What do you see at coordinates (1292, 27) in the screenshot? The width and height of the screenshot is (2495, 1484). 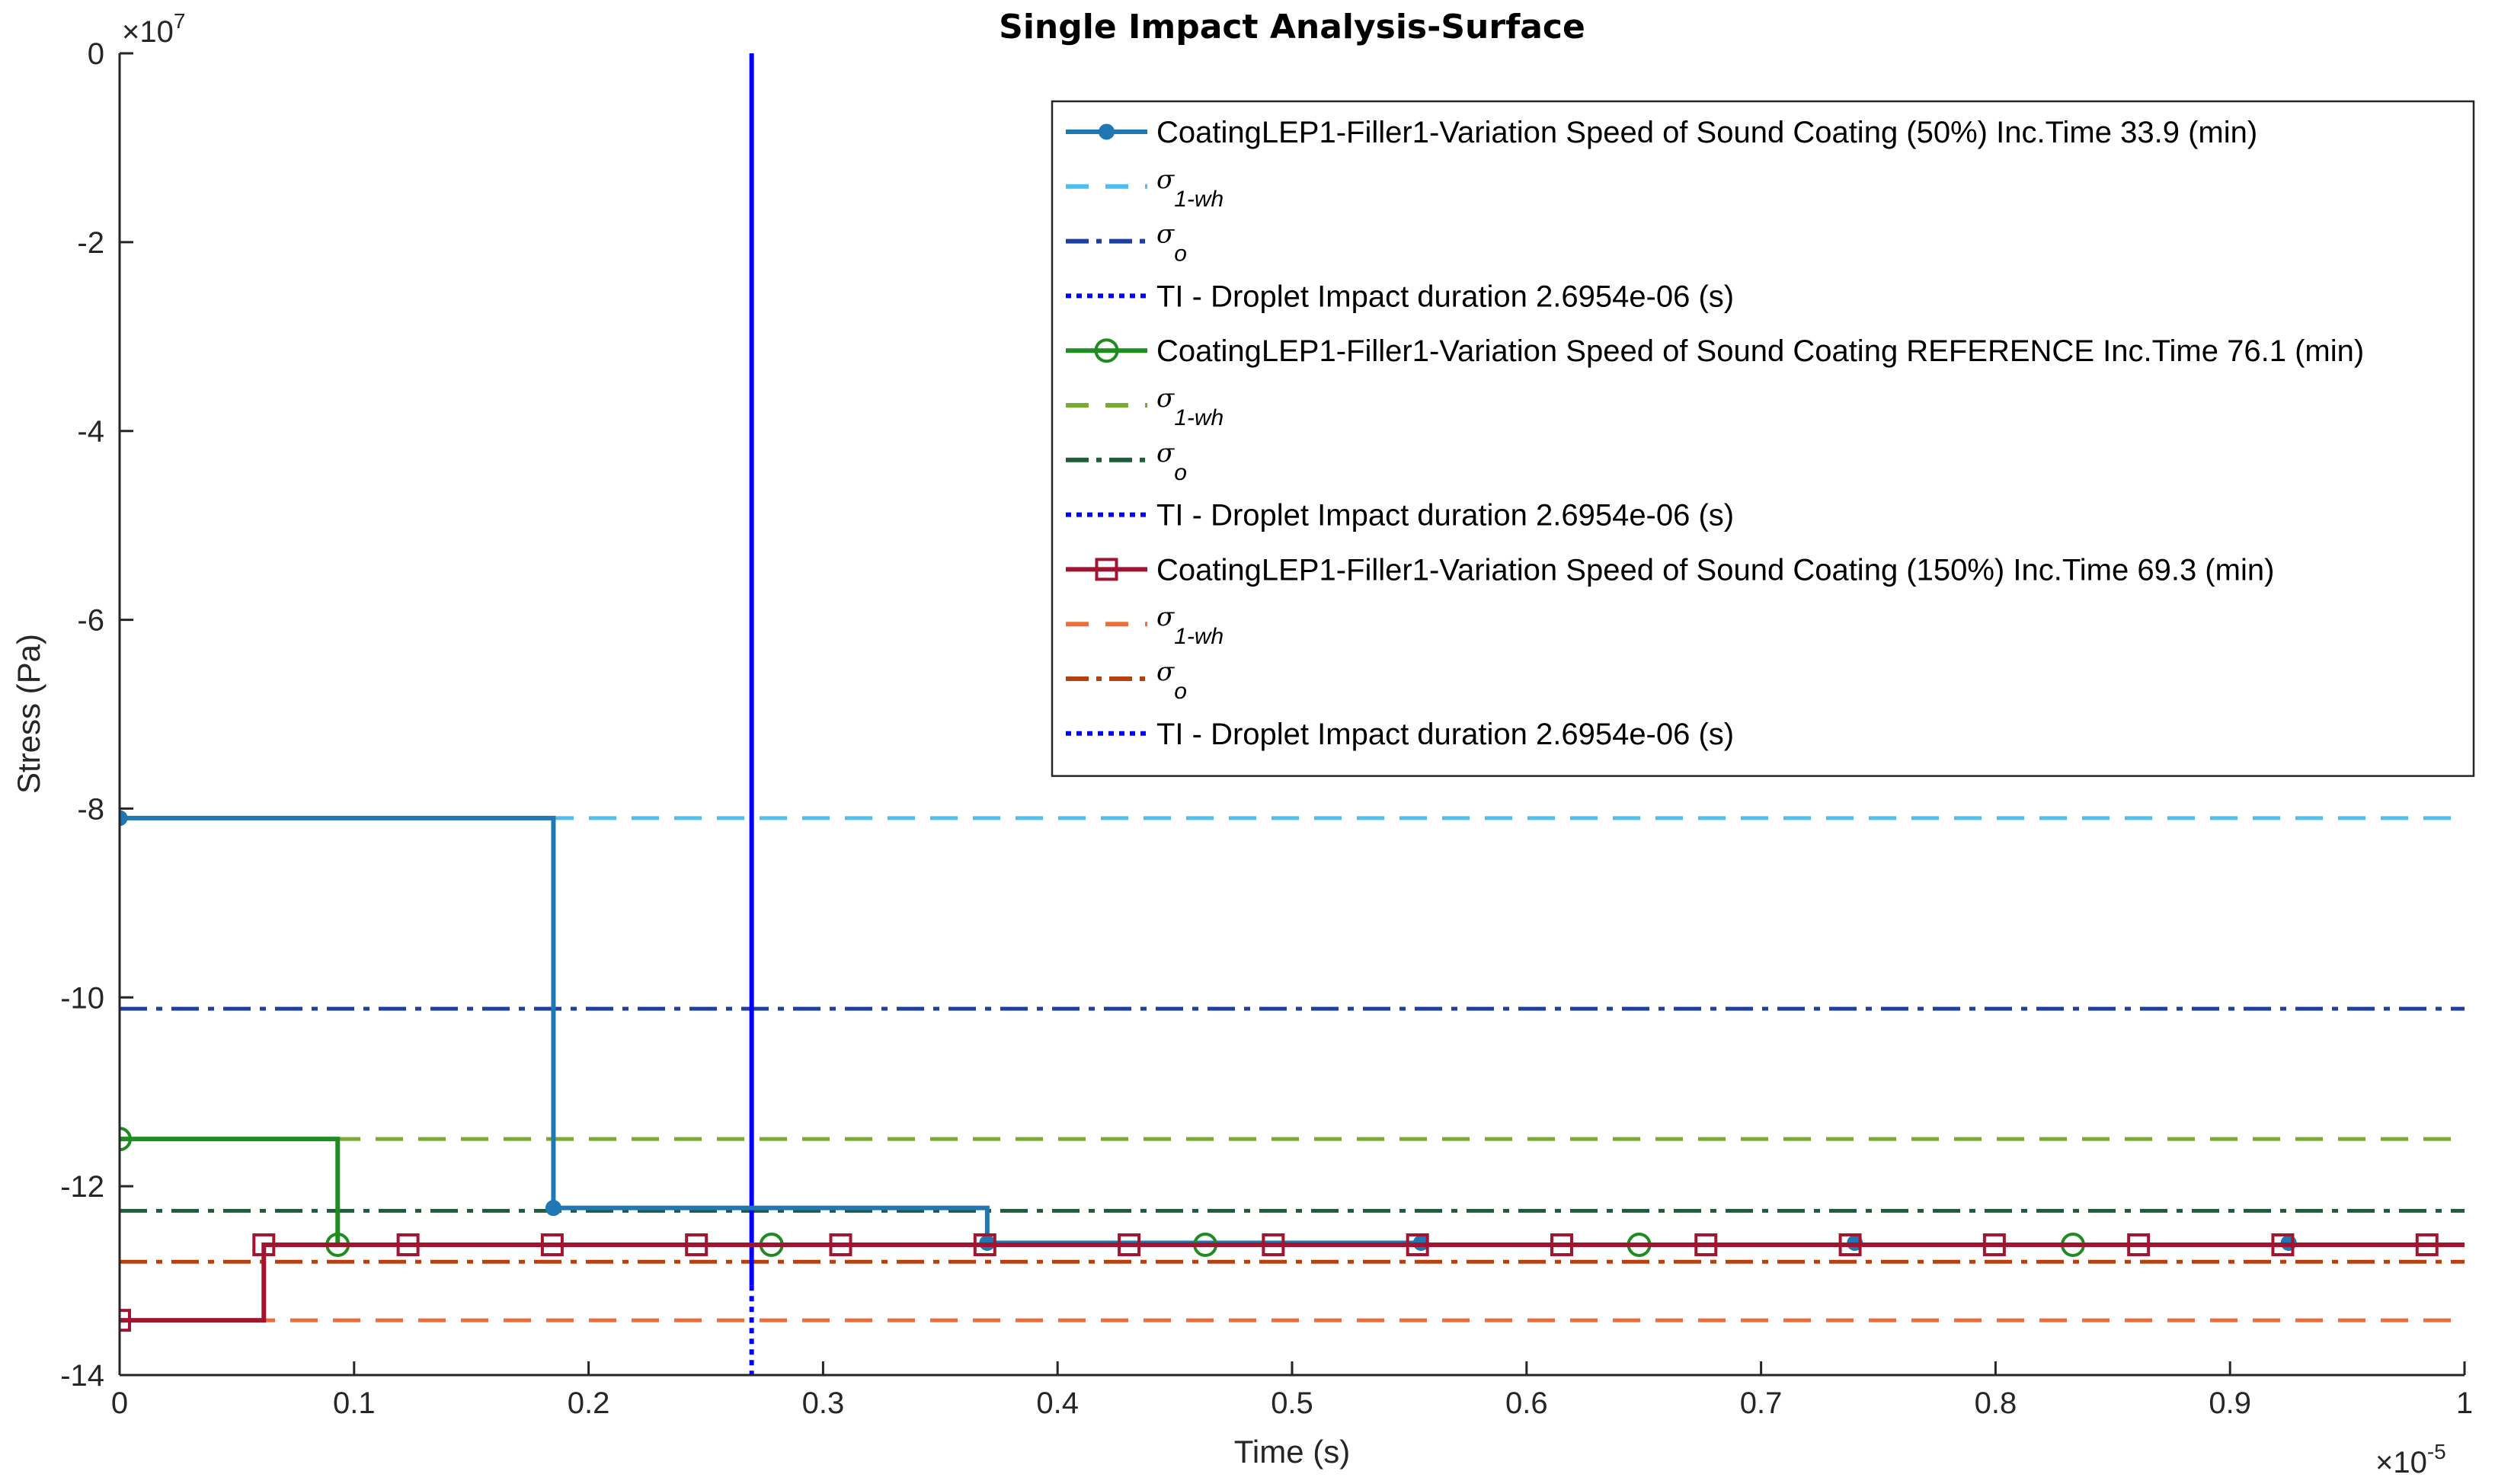 I see `chart-title: Single Impact Analysis-Surface` at bounding box center [1292, 27].